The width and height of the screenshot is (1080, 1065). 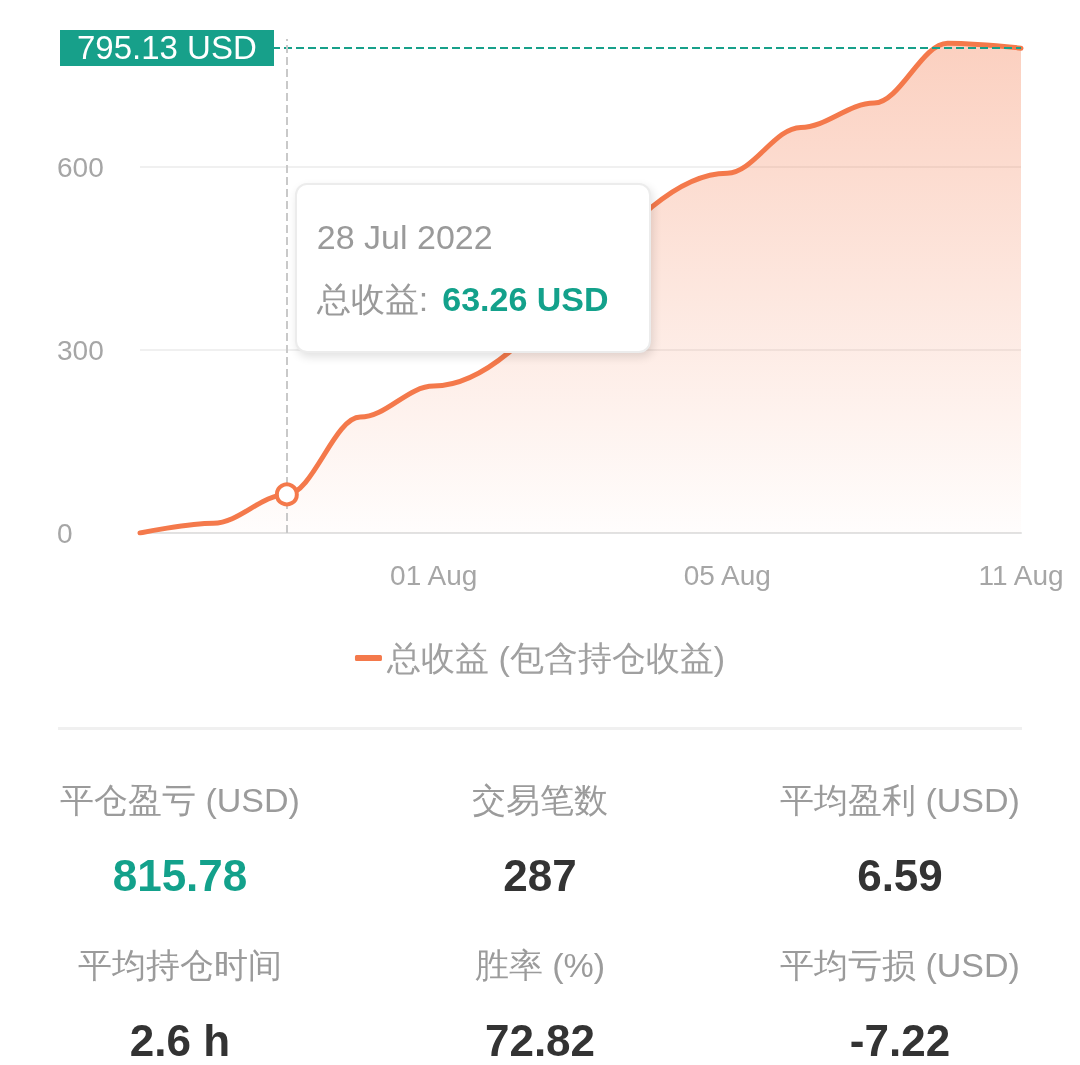 I want to click on annotation: 总收益: 63.26 USD, so click(x=462, y=299).